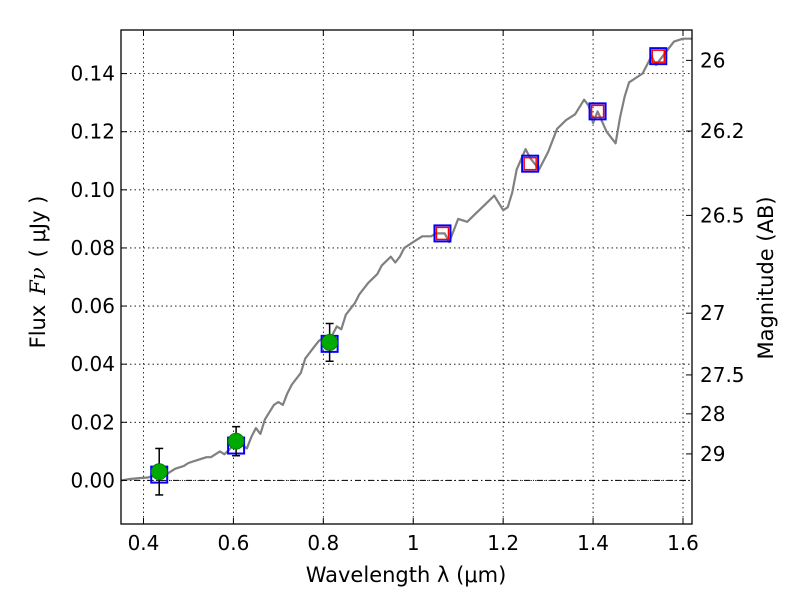 This screenshot has width=800, height=600. What do you see at coordinates (503, 543) in the screenshot?
I see `x-tick-label: 1.2` at bounding box center [503, 543].